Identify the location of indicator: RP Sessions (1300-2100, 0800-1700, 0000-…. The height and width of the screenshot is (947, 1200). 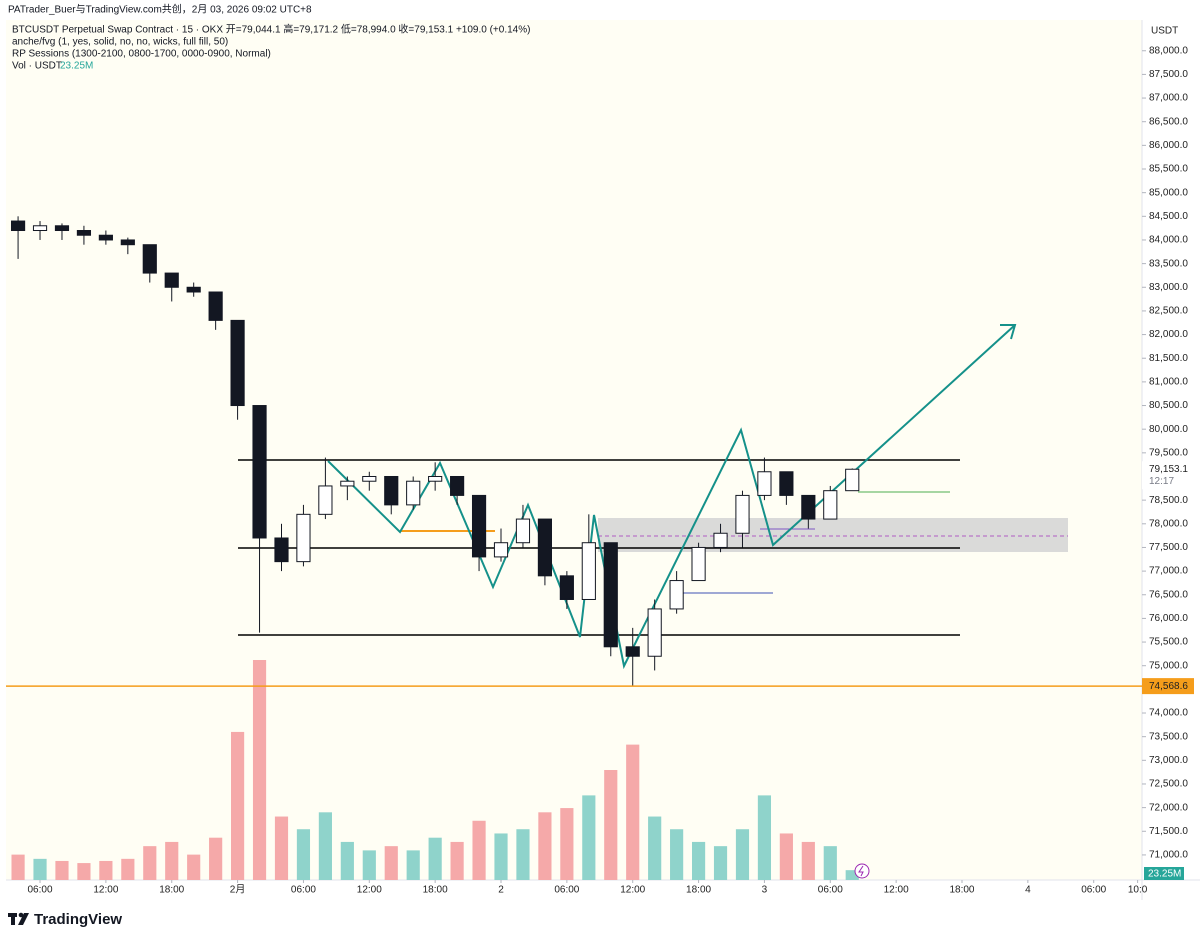
(141, 54).